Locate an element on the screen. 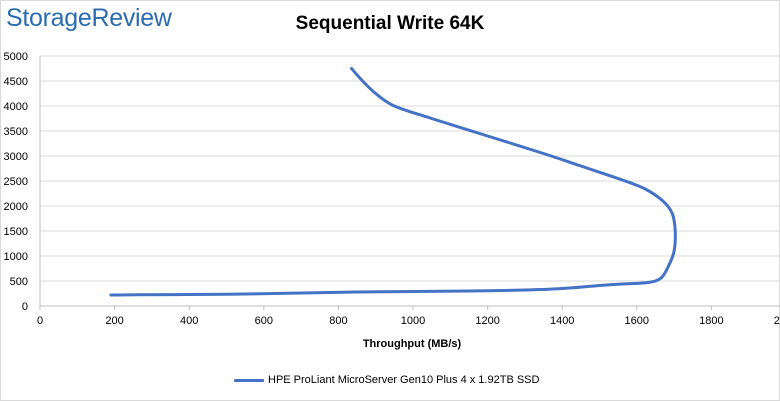  x-tick-label: 1800 is located at coordinates (711, 321).